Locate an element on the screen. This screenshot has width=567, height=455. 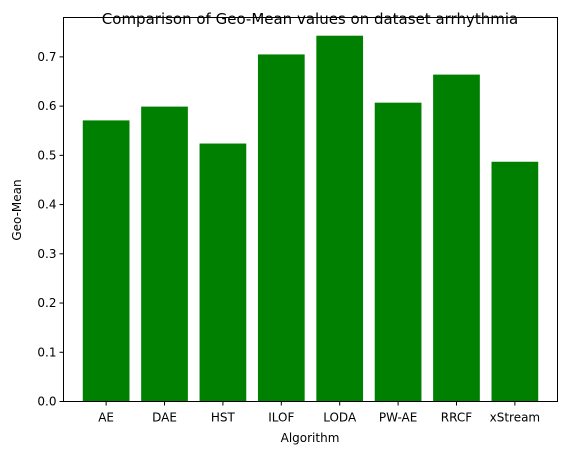
y-tick-label: 0.0 is located at coordinates (46, 402).